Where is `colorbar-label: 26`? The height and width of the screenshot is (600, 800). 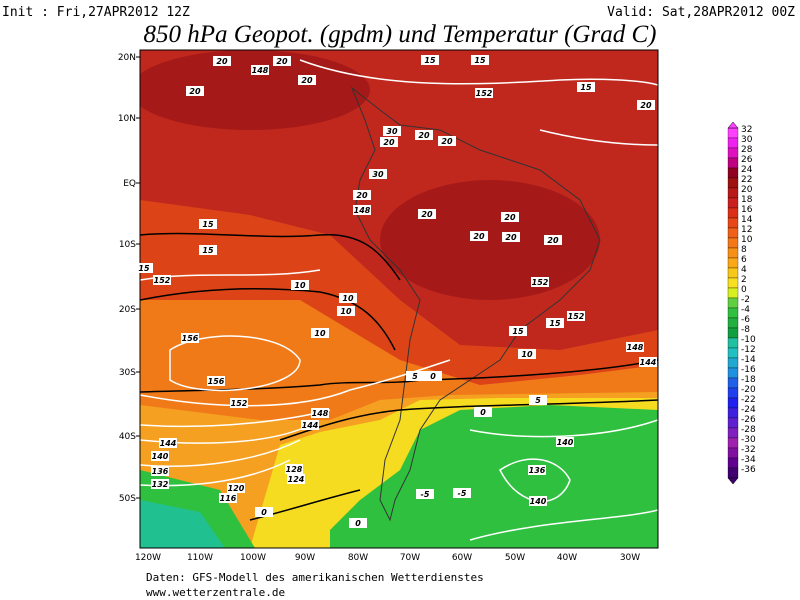
colorbar-label: 26 is located at coordinates (747, 160).